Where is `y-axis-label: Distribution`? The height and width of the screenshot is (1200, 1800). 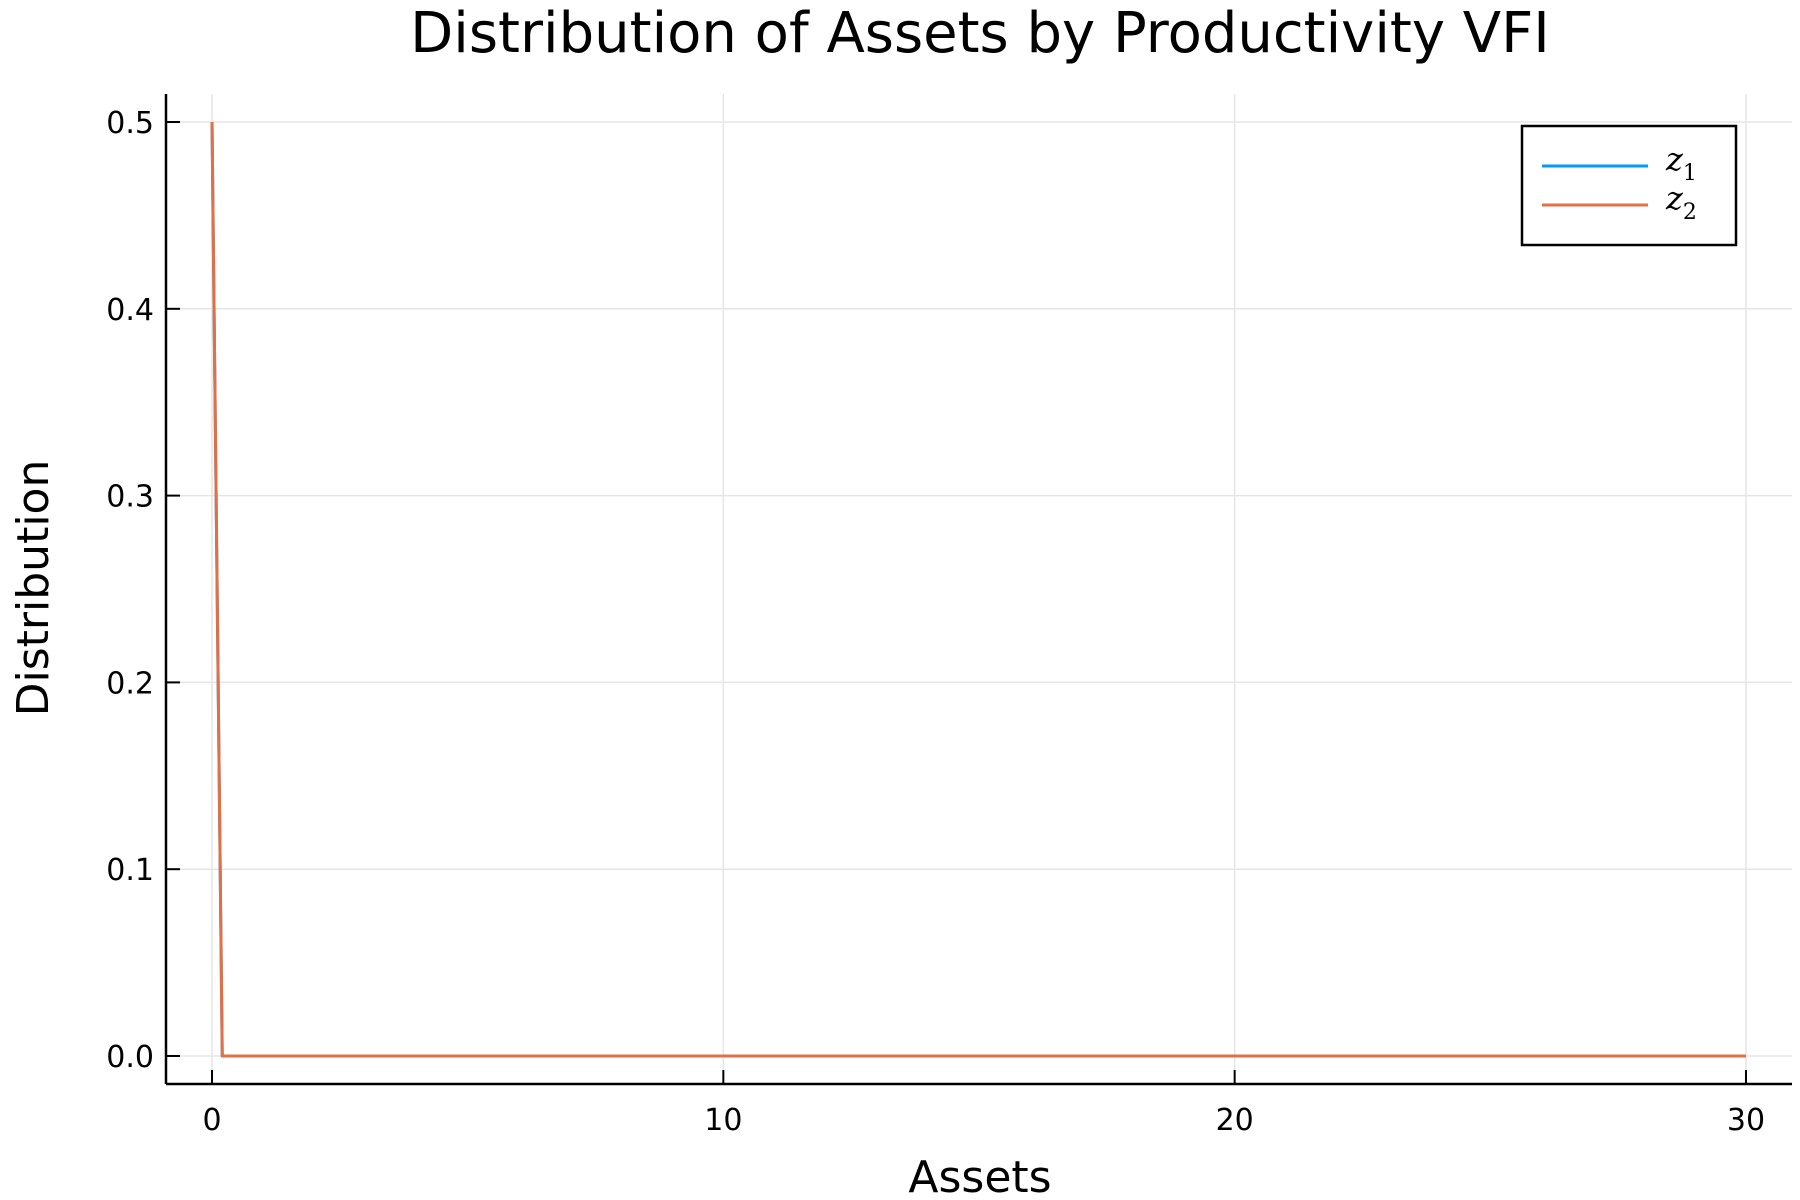
y-axis-label: Distribution is located at coordinates (33, 588).